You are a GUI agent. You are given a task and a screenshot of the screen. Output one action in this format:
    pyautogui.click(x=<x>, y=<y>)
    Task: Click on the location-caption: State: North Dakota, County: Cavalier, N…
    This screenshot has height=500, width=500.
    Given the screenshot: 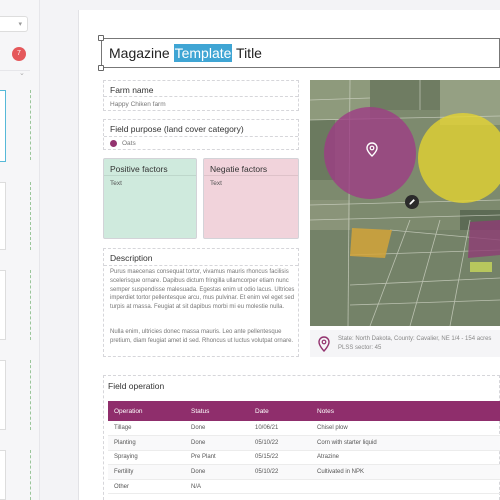 What is the action you would take?
    pyautogui.click(x=405, y=343)
    